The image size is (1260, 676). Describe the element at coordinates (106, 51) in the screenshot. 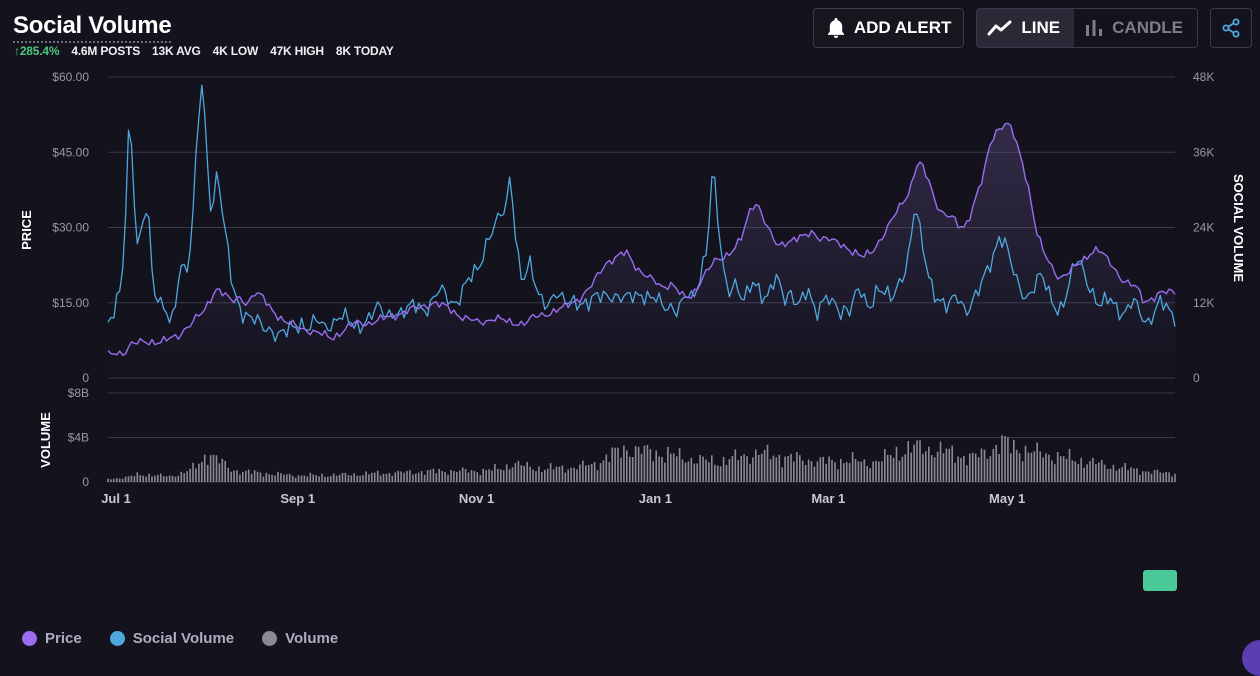

I see `stat-posts: 4.6M POSTS` at that location.